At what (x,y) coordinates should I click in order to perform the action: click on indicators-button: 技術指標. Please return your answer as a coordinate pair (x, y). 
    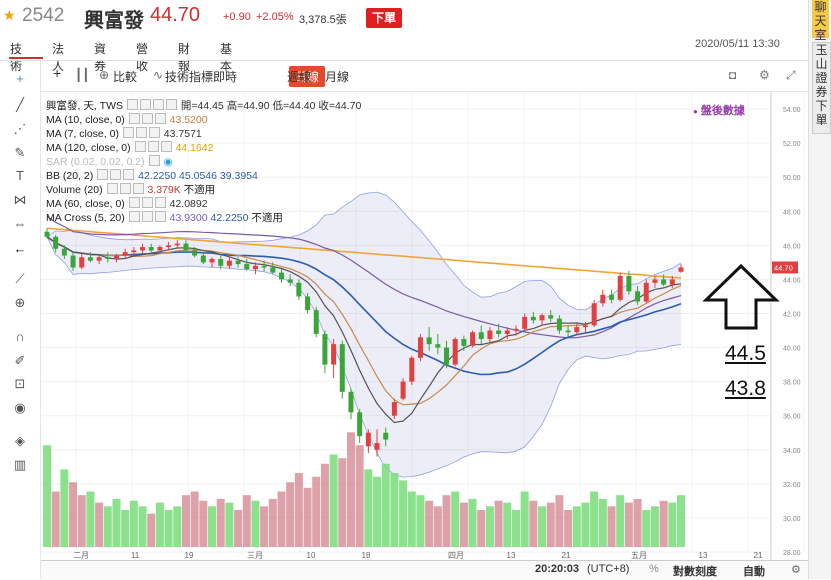
    Looking at the image, I should click on (189, 77).